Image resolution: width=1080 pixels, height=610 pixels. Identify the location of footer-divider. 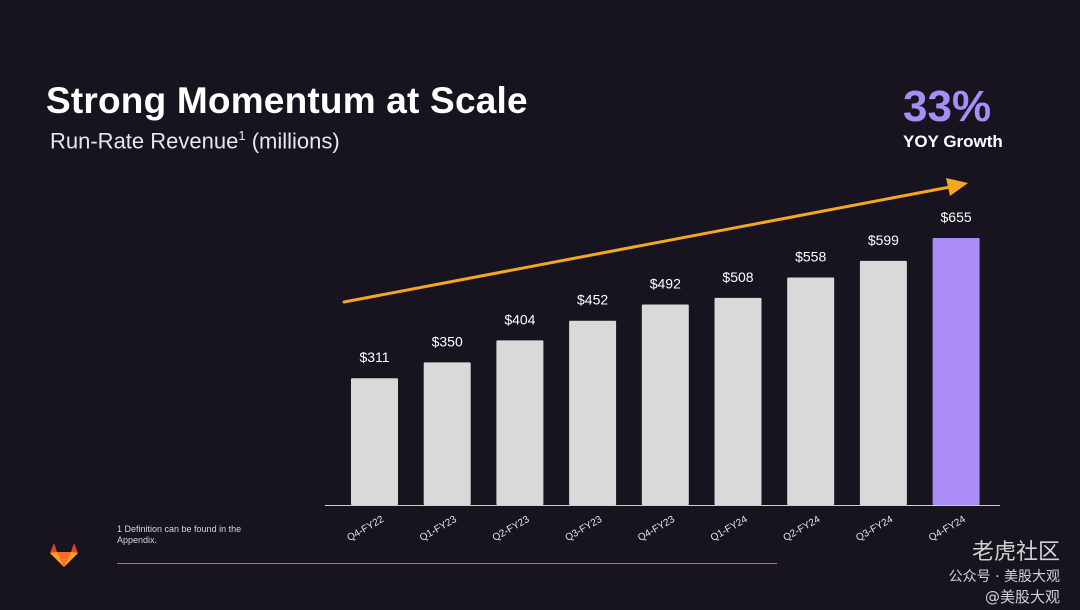
(447, 563).